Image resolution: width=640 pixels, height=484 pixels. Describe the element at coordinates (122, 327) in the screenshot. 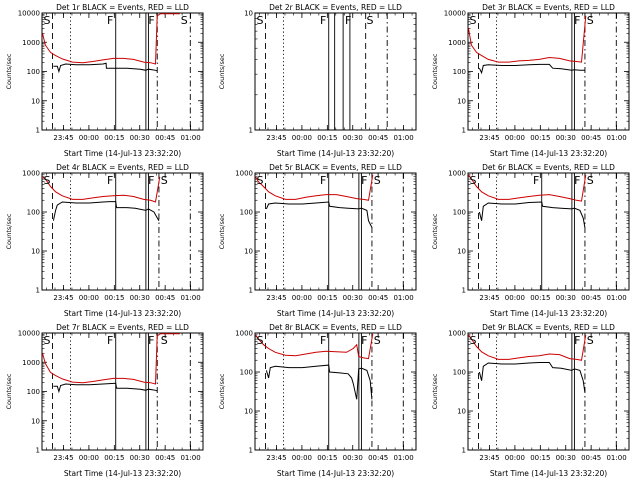

I see `plot-title: Det 7r BLACK = Events, RED = LLD` at that location.